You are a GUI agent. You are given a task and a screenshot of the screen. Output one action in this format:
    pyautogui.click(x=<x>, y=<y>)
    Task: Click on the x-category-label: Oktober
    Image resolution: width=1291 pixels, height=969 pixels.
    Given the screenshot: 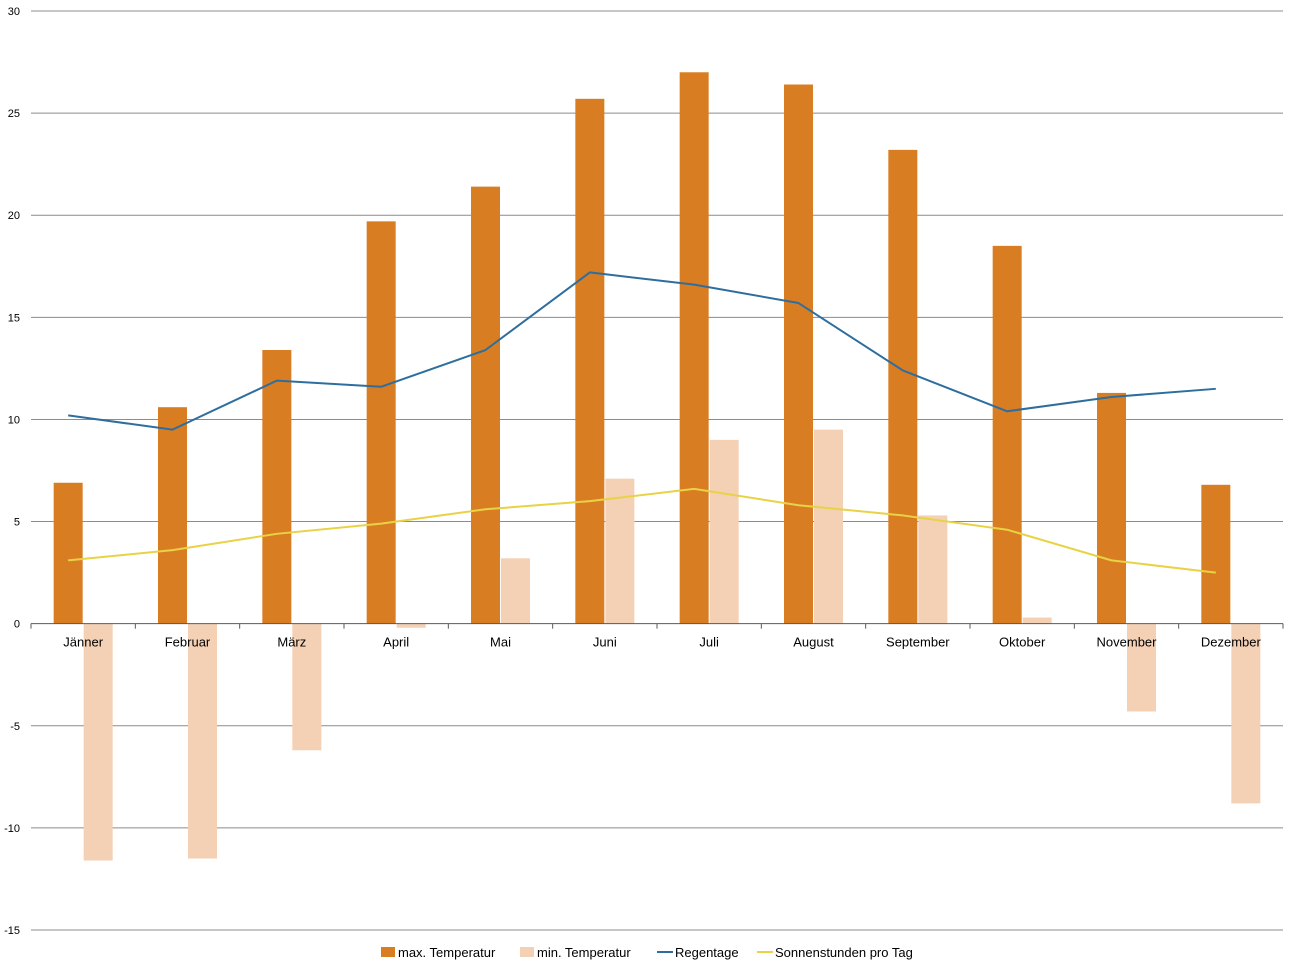 What is the action you would take?
    pyautogui.click(x=1022, y=642)
    